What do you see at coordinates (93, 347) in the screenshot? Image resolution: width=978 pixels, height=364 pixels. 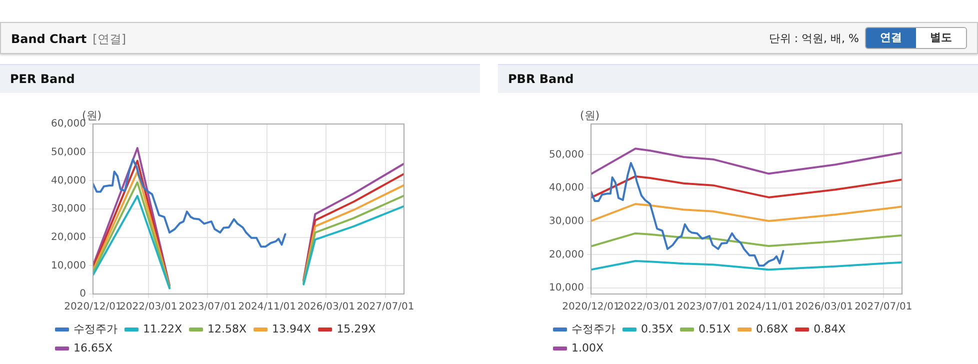 I see `legend-label: 16.65X` at bounding box center [93, 347].